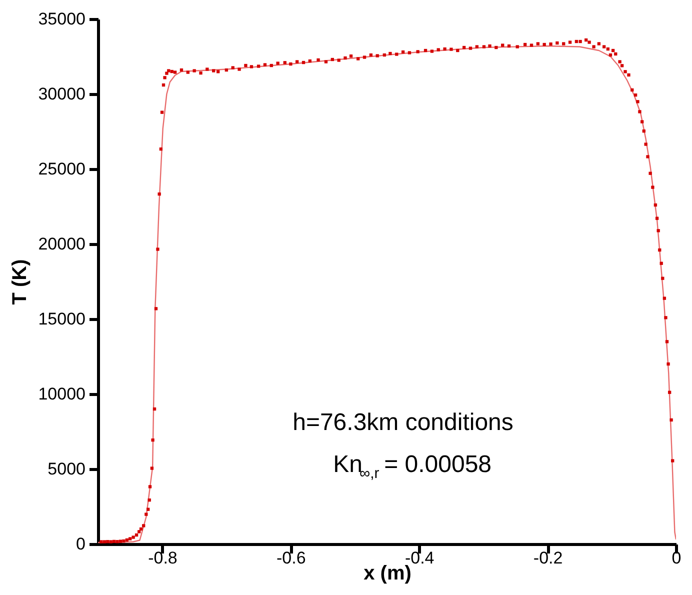 This screenshot has height=595, width=692. What do you see at coordinates (163, 558) in the screenshot?
I see `x-tick-label: -0.8` at bounding box center [163, 558].